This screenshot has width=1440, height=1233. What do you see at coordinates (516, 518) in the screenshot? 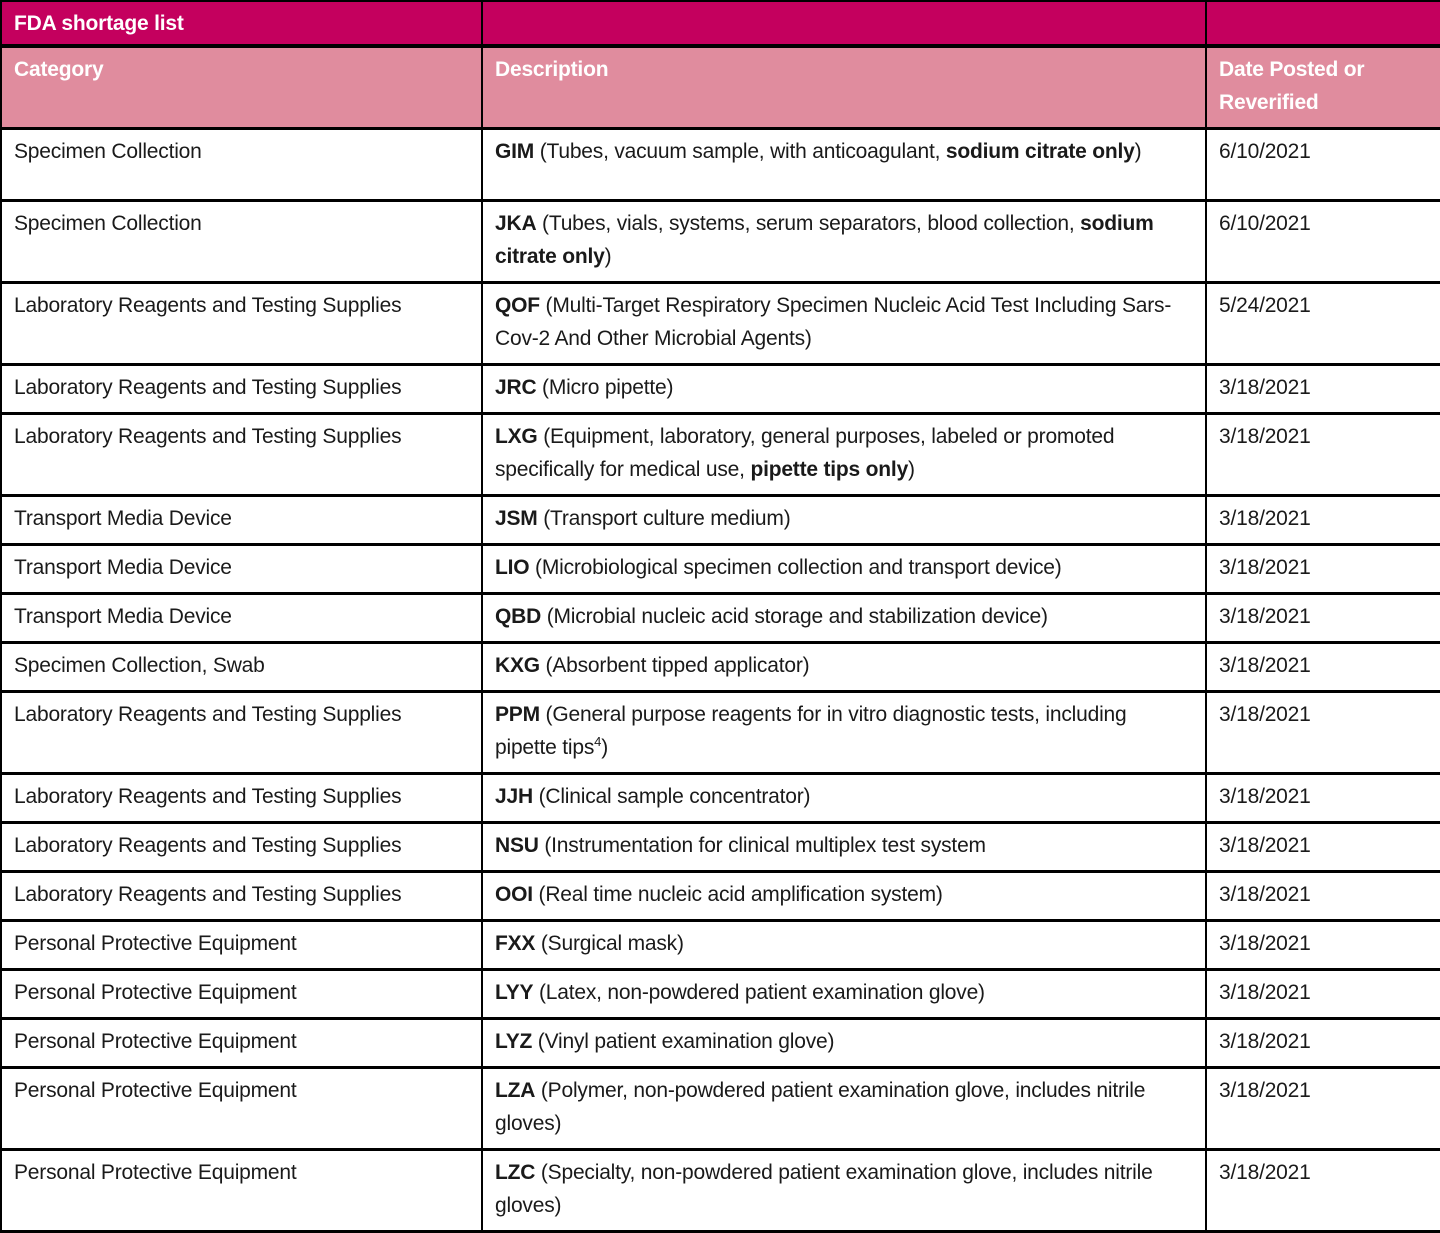
I see `product-code: JSM` at bounding box center [516, 518].